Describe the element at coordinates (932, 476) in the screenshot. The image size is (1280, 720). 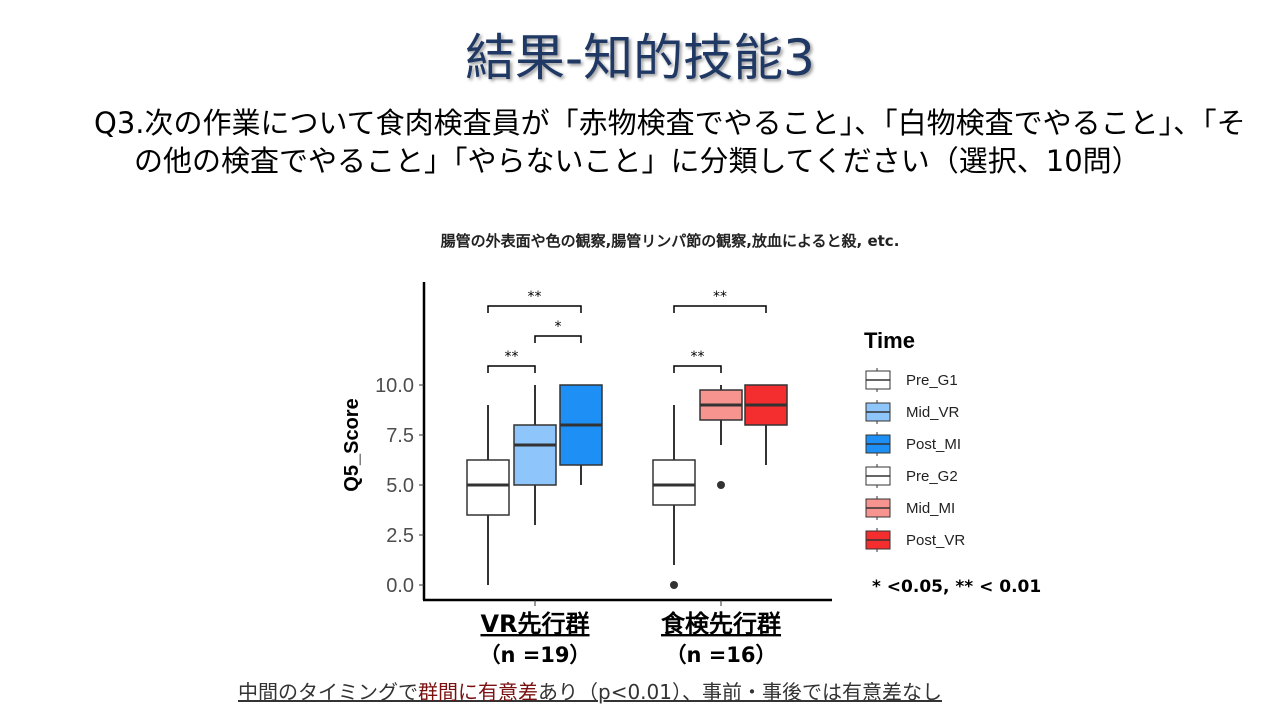
I see `legend-label: Pre_G2` at that location.